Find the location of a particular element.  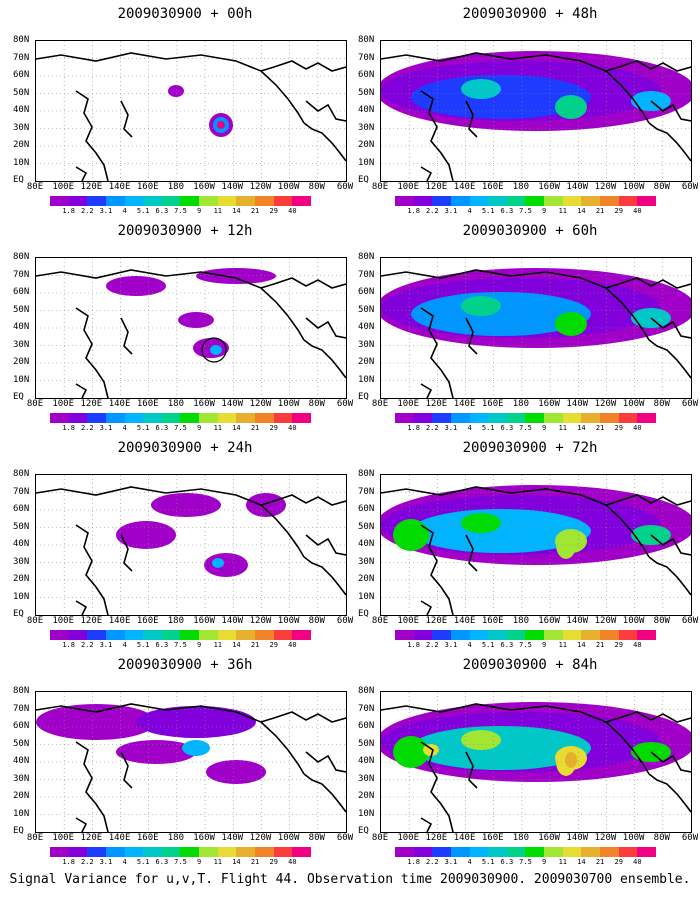

lon-tick-label: 60W is located at coordinates (345, 404).